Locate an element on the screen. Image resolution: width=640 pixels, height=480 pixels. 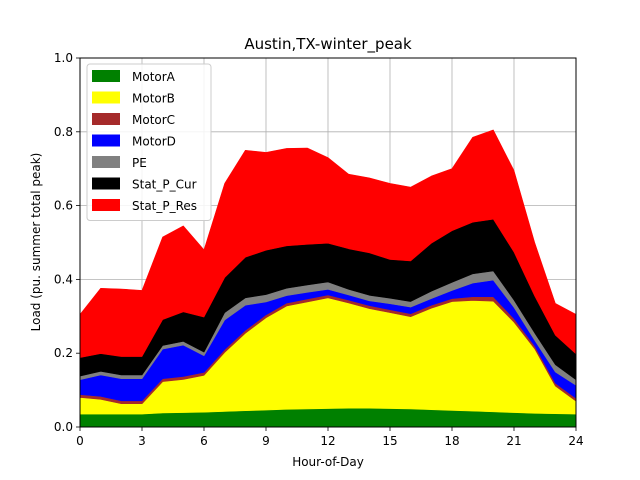
legend-label-motord: MotorD is located at coordinates (154, 142).